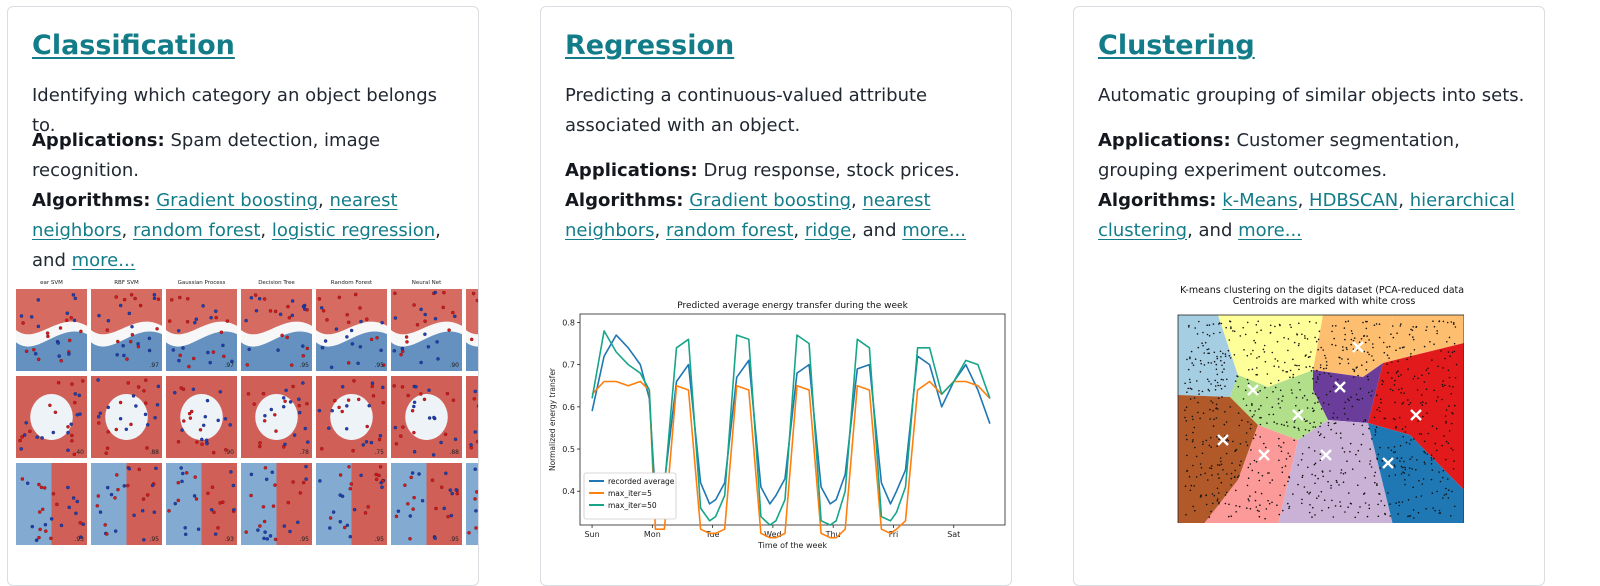 This screenshot has height=586, width=1600. I want to click on clustering-title-link: Clustering, so click(1176, 45).